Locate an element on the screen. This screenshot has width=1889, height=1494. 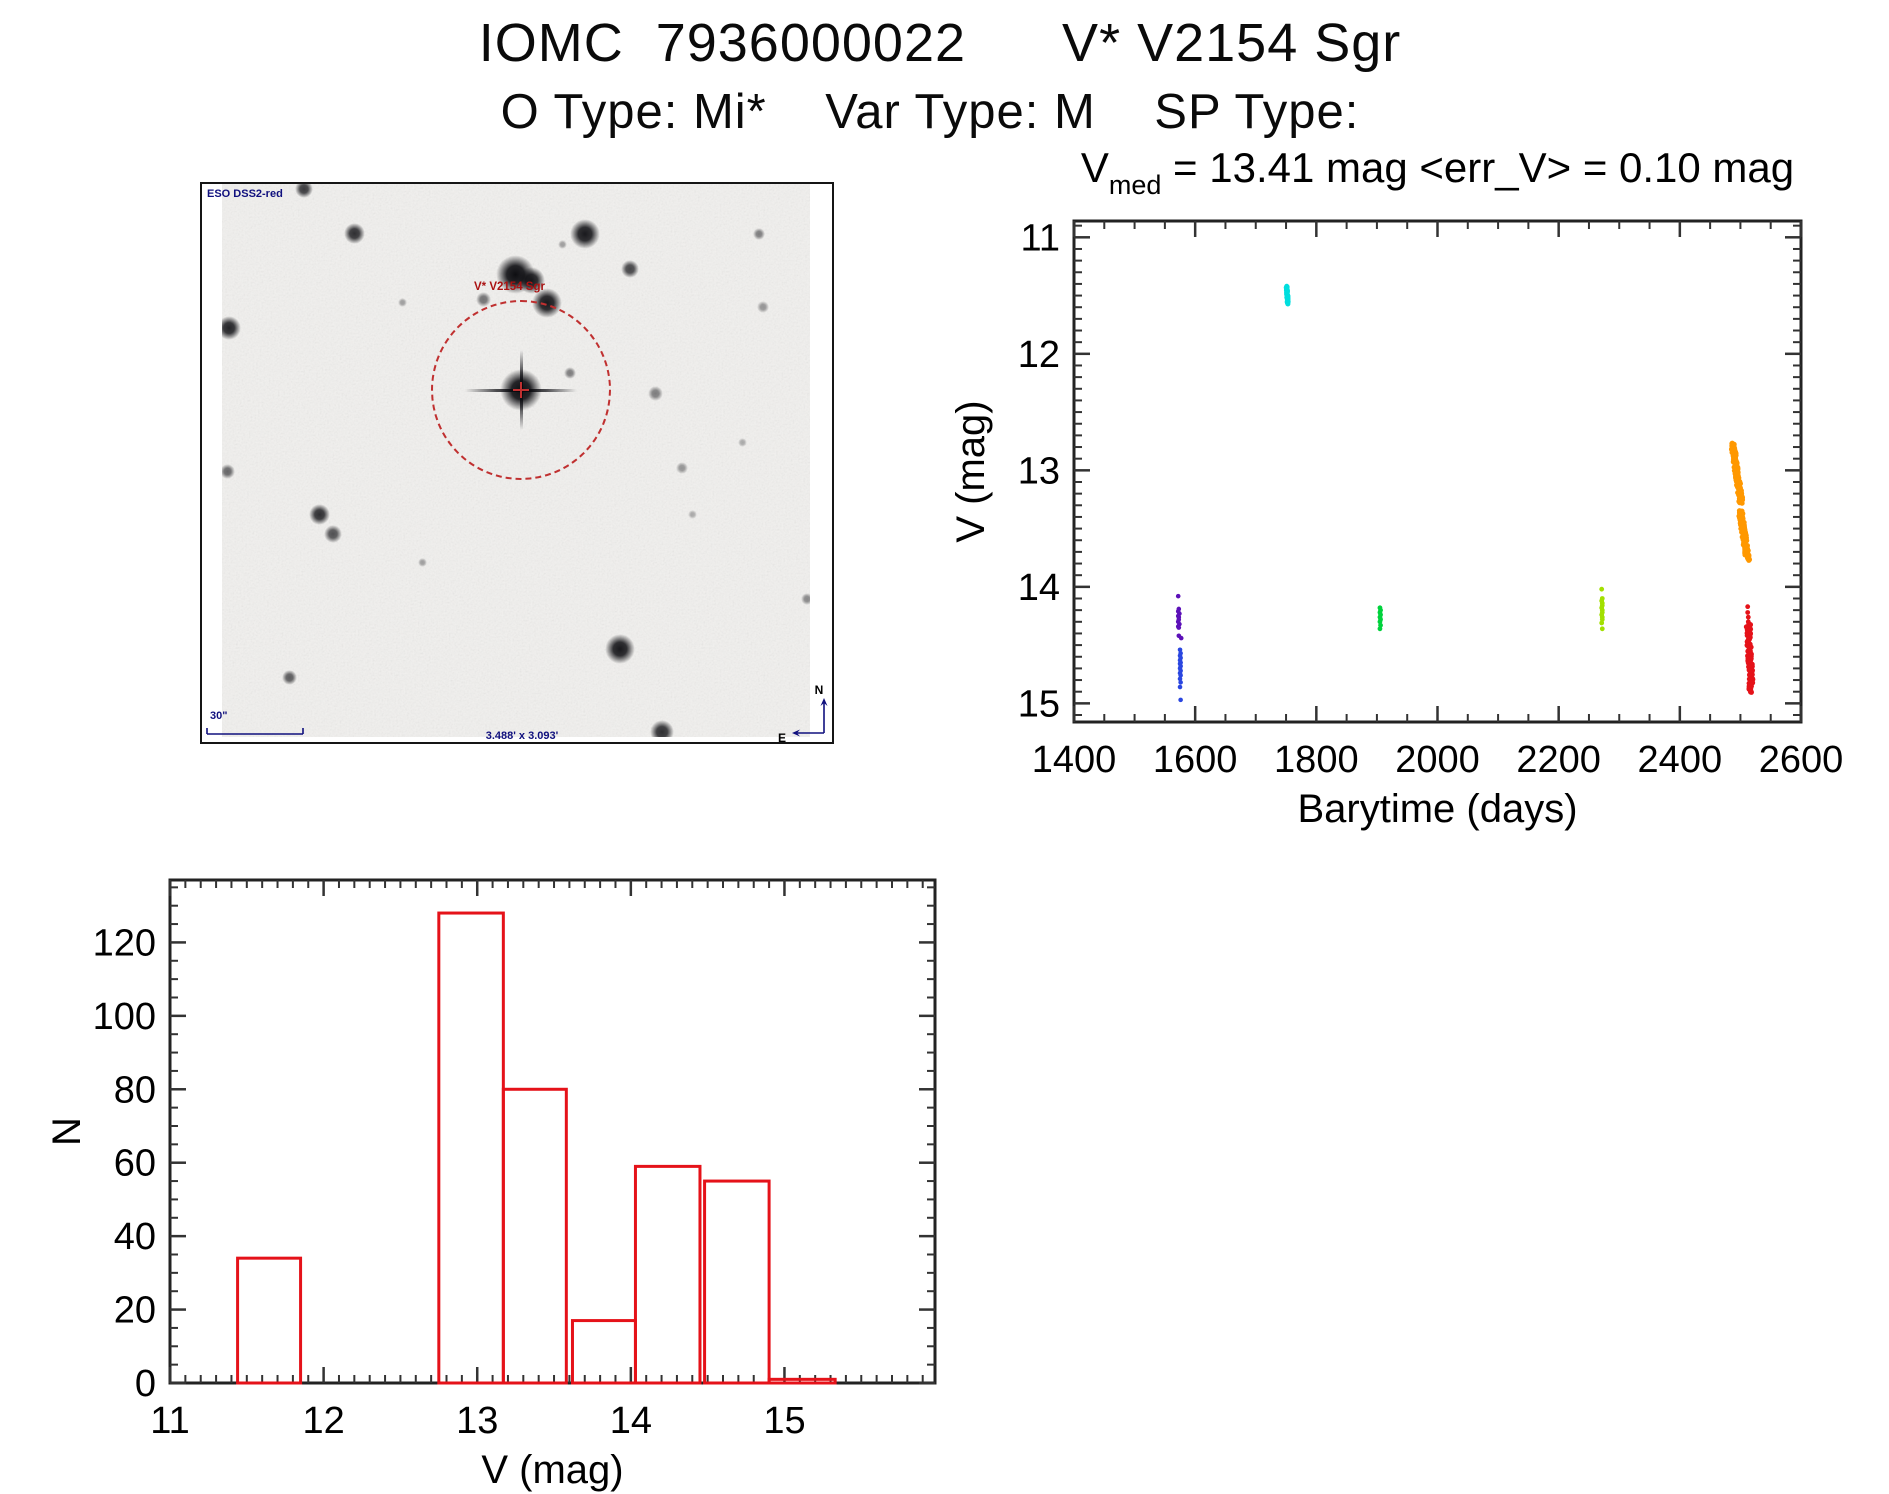
compass-east-label: E is located at coordinates (782, 737).